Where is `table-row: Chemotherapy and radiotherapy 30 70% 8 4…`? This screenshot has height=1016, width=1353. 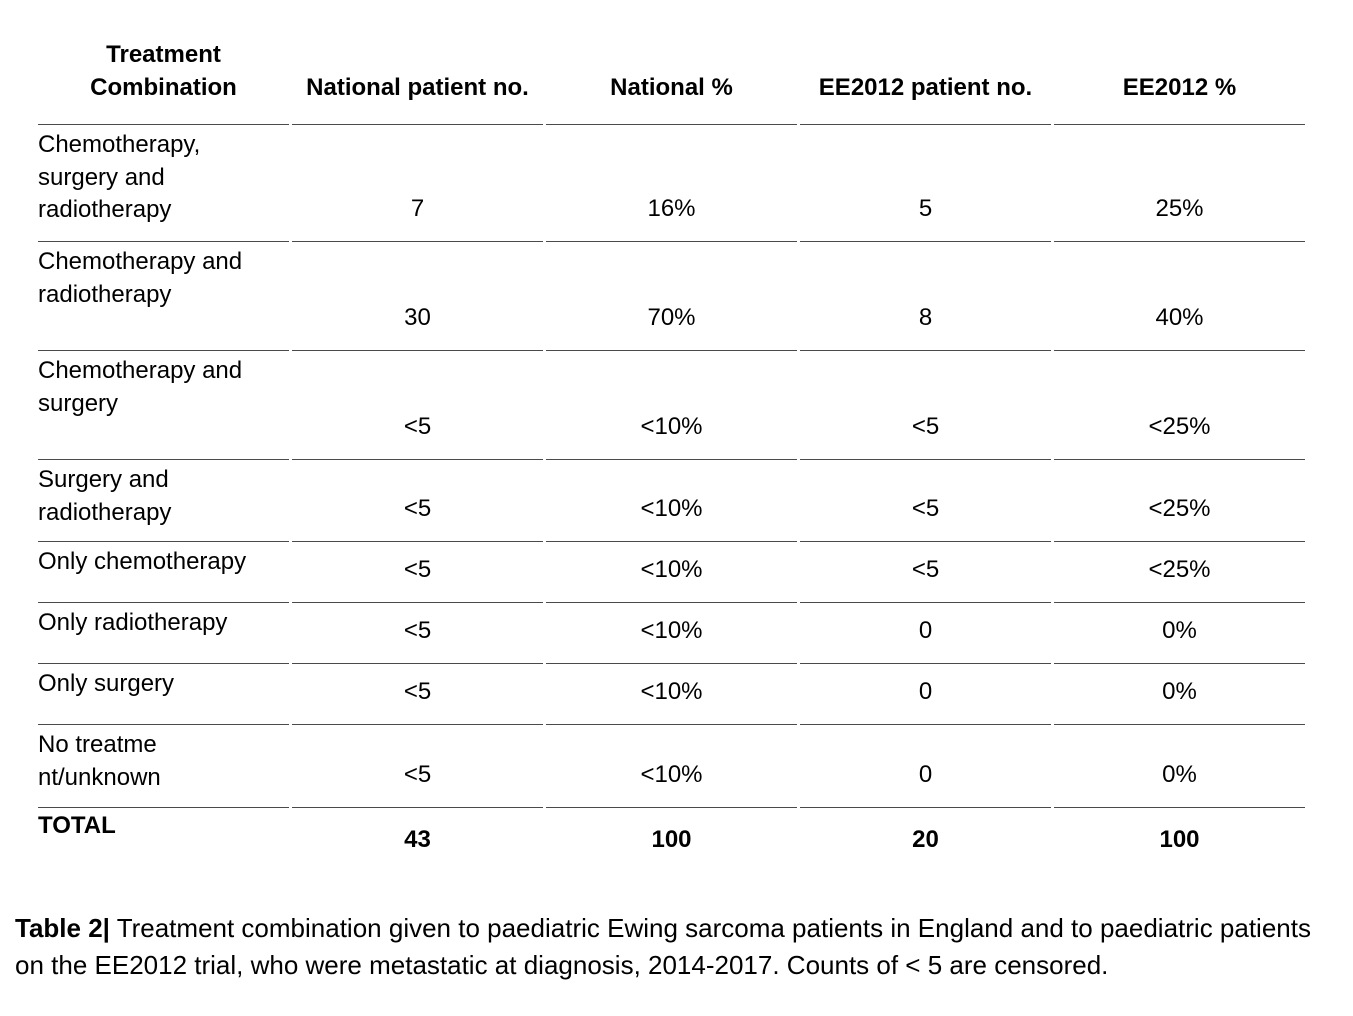
table-row: Chemotherapy and radiotherapy 30 70% 8 4… is located at coordinates (671, 296).